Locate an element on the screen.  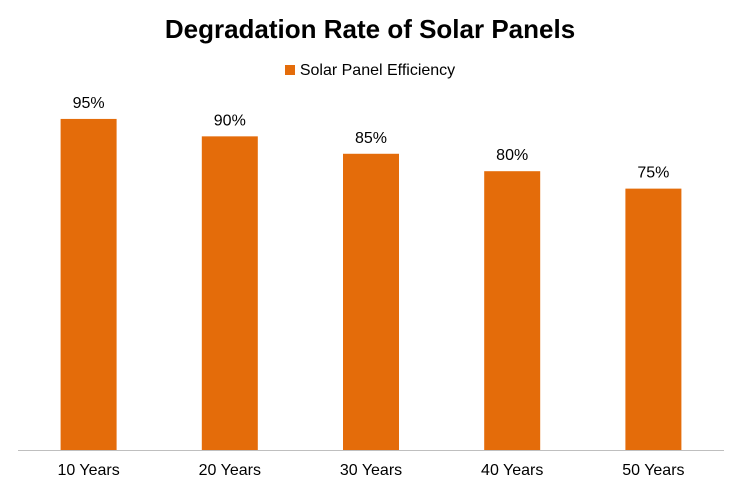
x-tick-label: 20 Years is located at coordinates (230, 470).